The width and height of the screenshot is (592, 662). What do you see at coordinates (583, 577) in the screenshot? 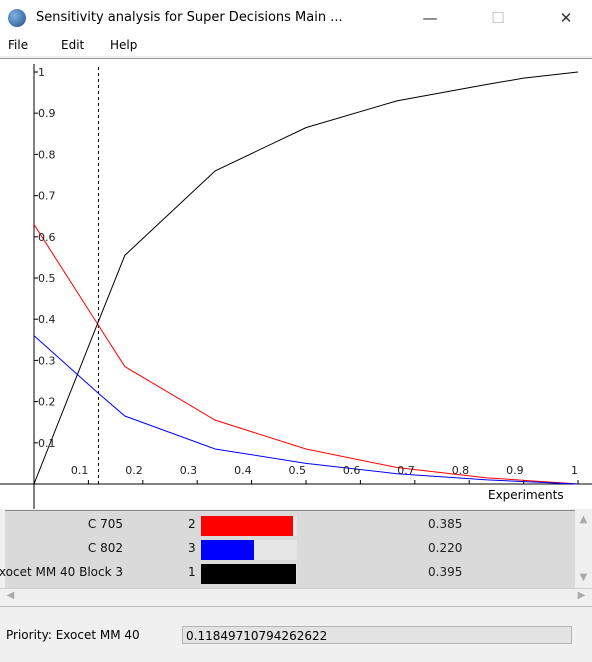
I see `scroll-down-icon: ▼` at bounding box center [583, 577].